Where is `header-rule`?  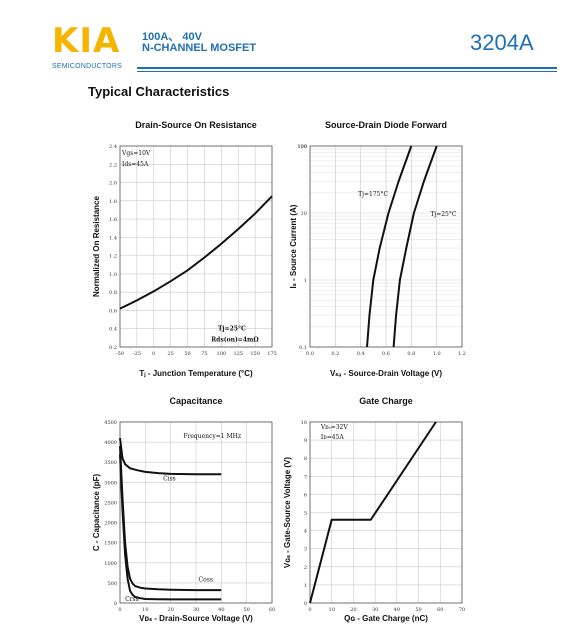
header-rule is located at coordinates (347, 68).